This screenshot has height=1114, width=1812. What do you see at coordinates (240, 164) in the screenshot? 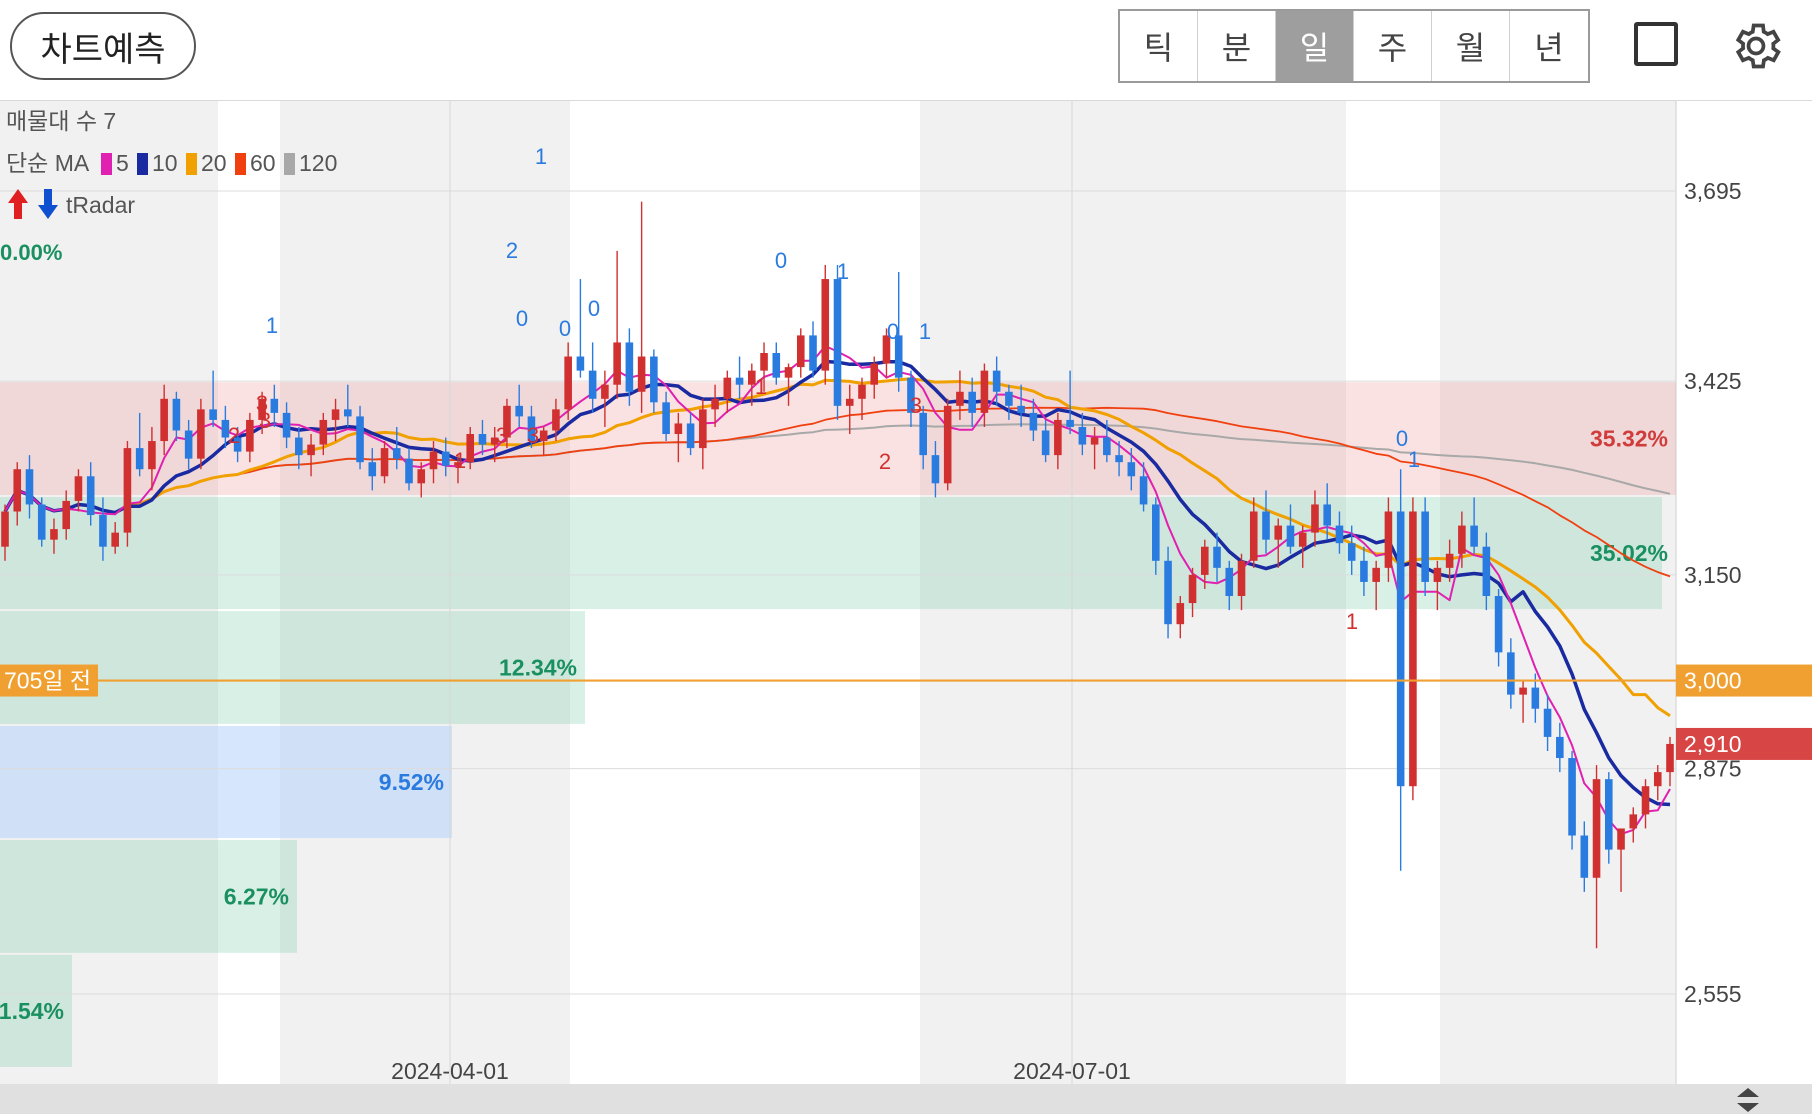
I see `legend-ma-swatch` at bounding box center [240, 164].